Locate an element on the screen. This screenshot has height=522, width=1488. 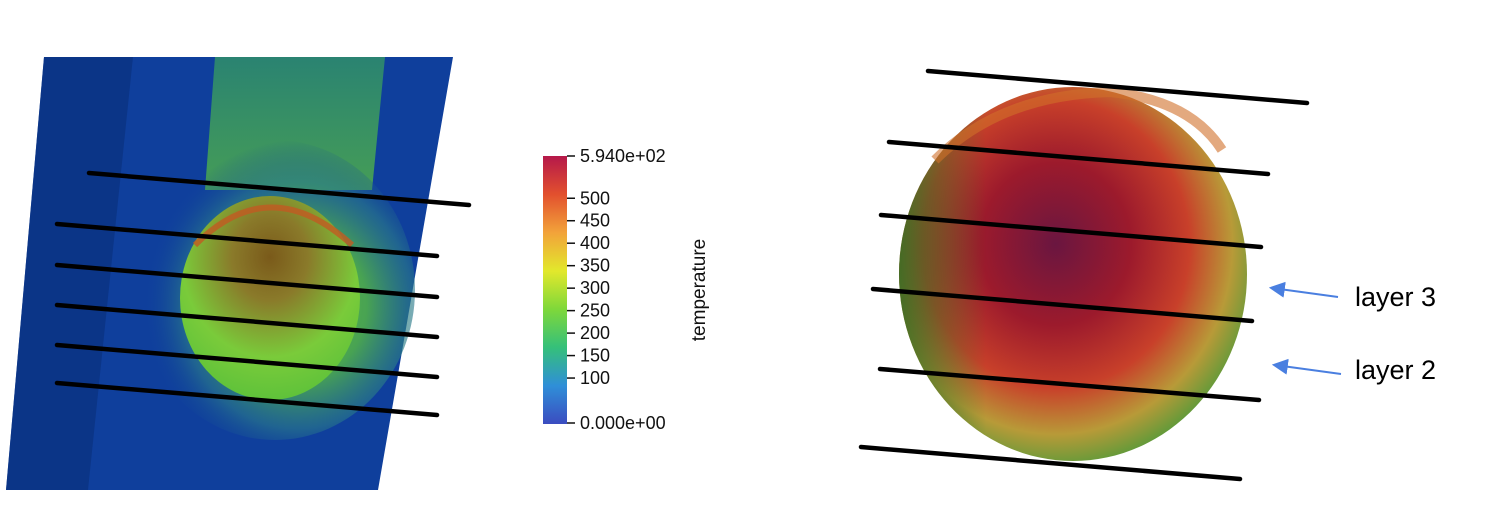
colorbar-tick-label: 400 is located at coordinates (595, 243).